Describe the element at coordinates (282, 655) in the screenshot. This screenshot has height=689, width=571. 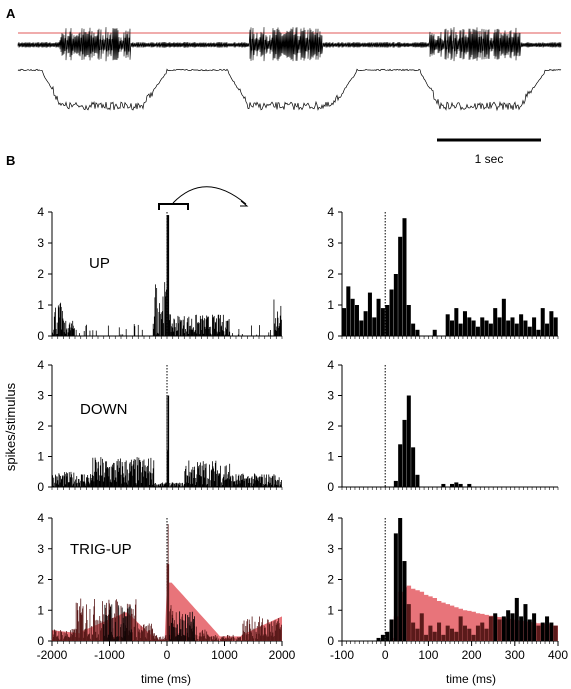
I see `left-x-tick-label: 2000` at that location.